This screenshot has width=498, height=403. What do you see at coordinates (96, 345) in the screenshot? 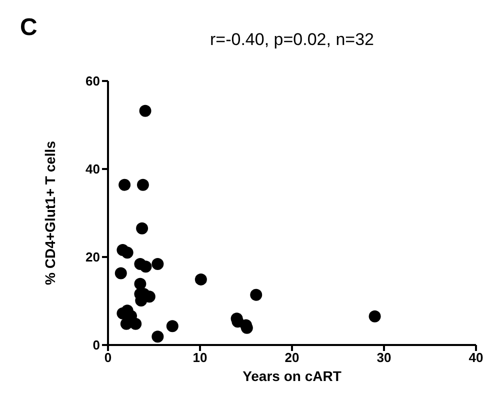
I see `y-tick-label: 0` at bounding box center [96, 345].